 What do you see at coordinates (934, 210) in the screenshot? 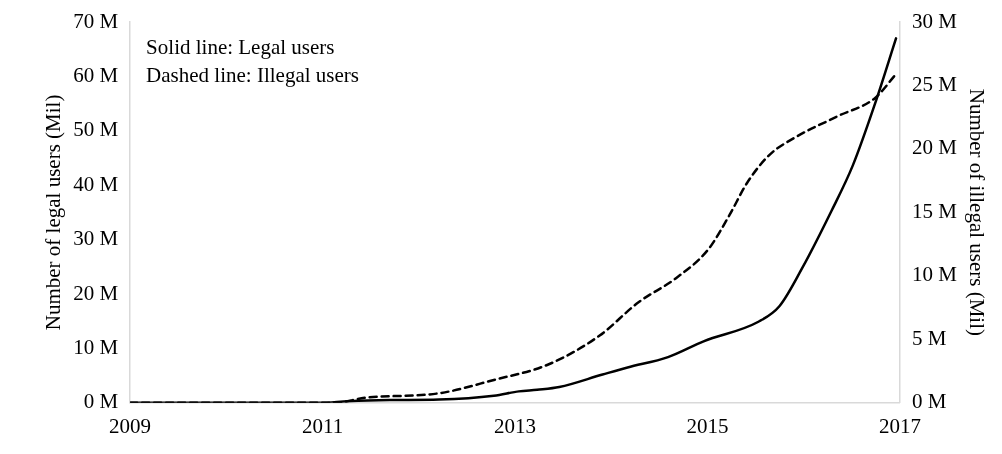
I see `y2-tick-label: 15 M` at bounding box center [934, 210].